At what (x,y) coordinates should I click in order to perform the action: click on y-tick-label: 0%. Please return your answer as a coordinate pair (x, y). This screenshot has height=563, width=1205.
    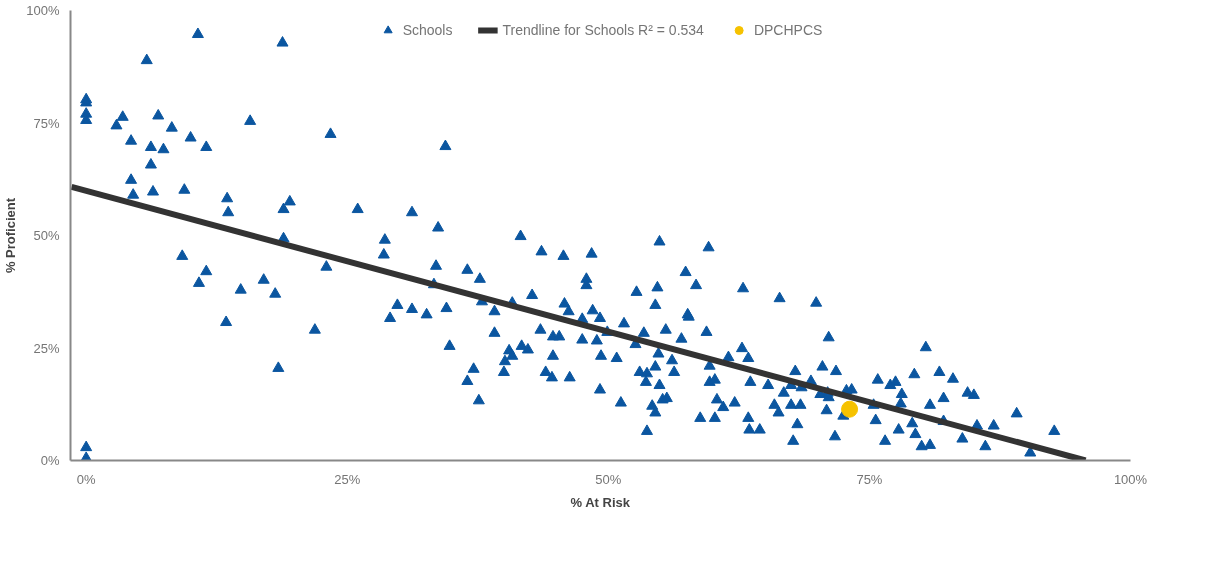
    Looking at the image, I should click on (50, 460).